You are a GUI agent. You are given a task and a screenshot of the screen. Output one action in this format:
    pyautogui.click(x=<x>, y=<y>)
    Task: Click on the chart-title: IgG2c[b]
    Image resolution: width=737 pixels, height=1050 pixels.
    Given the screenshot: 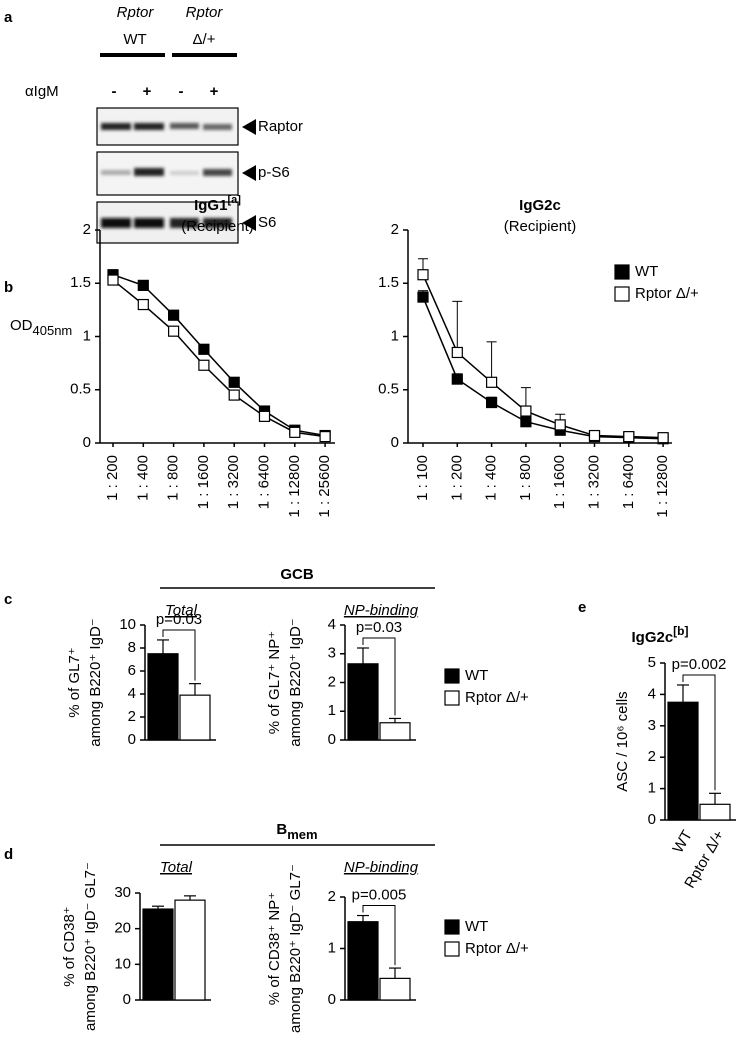 What is the action you would take?
    pyautogui.click(x=659, y=635)
    